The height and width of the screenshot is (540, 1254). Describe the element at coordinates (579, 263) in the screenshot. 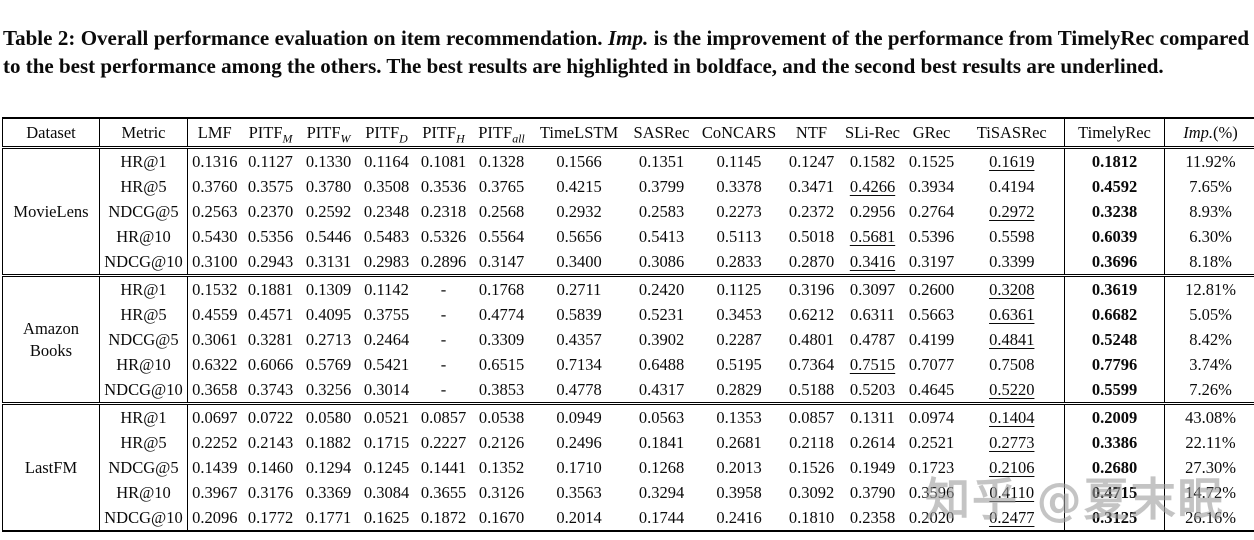

I see `value-cell: 0.3400` at that location.